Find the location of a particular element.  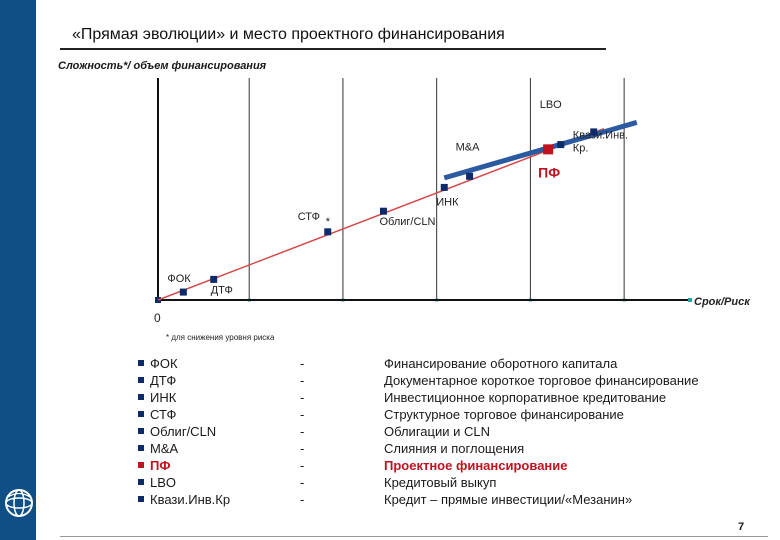

legend-description: Проектное финансирование is located at coordinates (476, 465).